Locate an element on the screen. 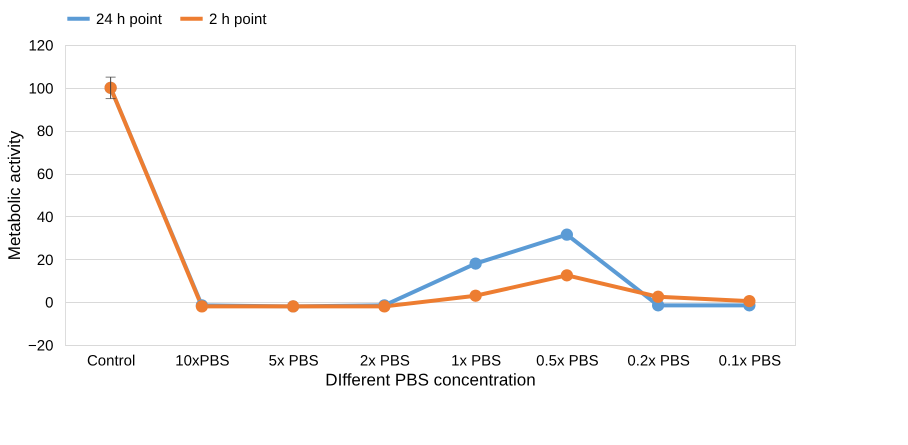  legend-label: 2 h point is located at coordinates (238, 19).